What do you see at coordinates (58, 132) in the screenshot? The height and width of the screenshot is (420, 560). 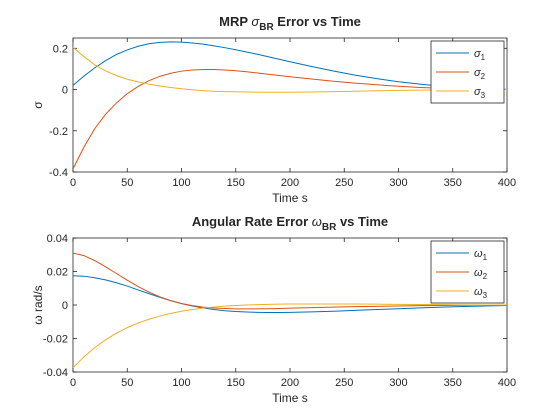 I see `y-tick-label: -0.2` at bounding box center [58, 132].